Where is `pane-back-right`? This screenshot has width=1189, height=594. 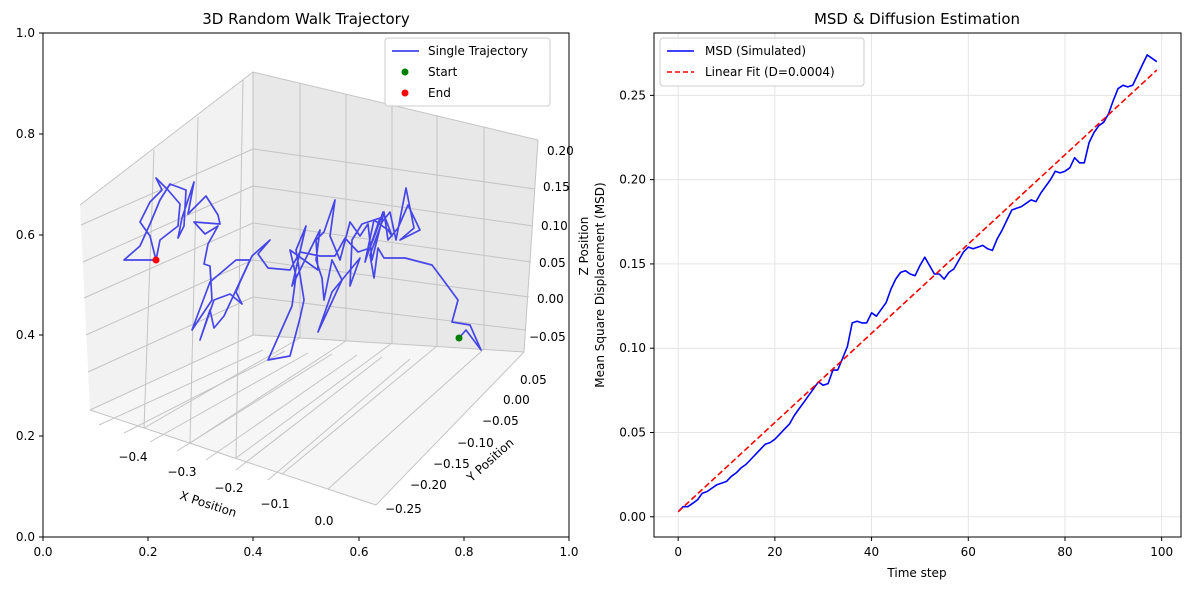
pane-back-right is located at coordinates (395, 212).